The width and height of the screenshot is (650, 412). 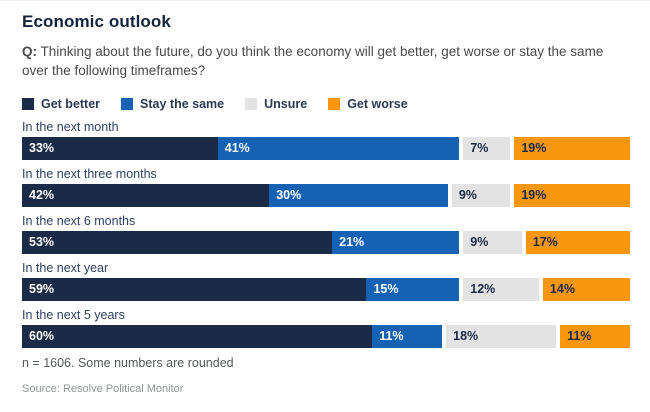 I want to click on stacked-bar: 42% 30% 9% 19%, so click(x=326, y=195).